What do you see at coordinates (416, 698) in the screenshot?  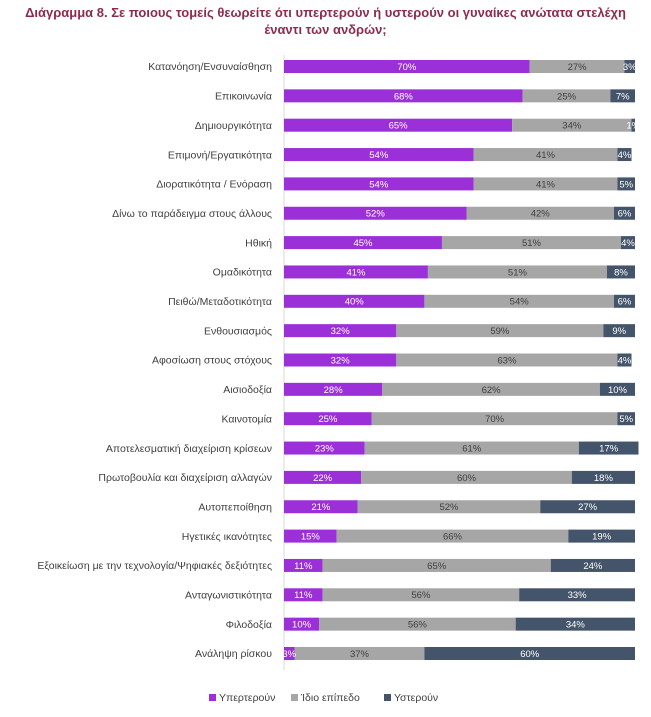 I see `legend-label: Υστερούν` at bounding box center [416, 698].